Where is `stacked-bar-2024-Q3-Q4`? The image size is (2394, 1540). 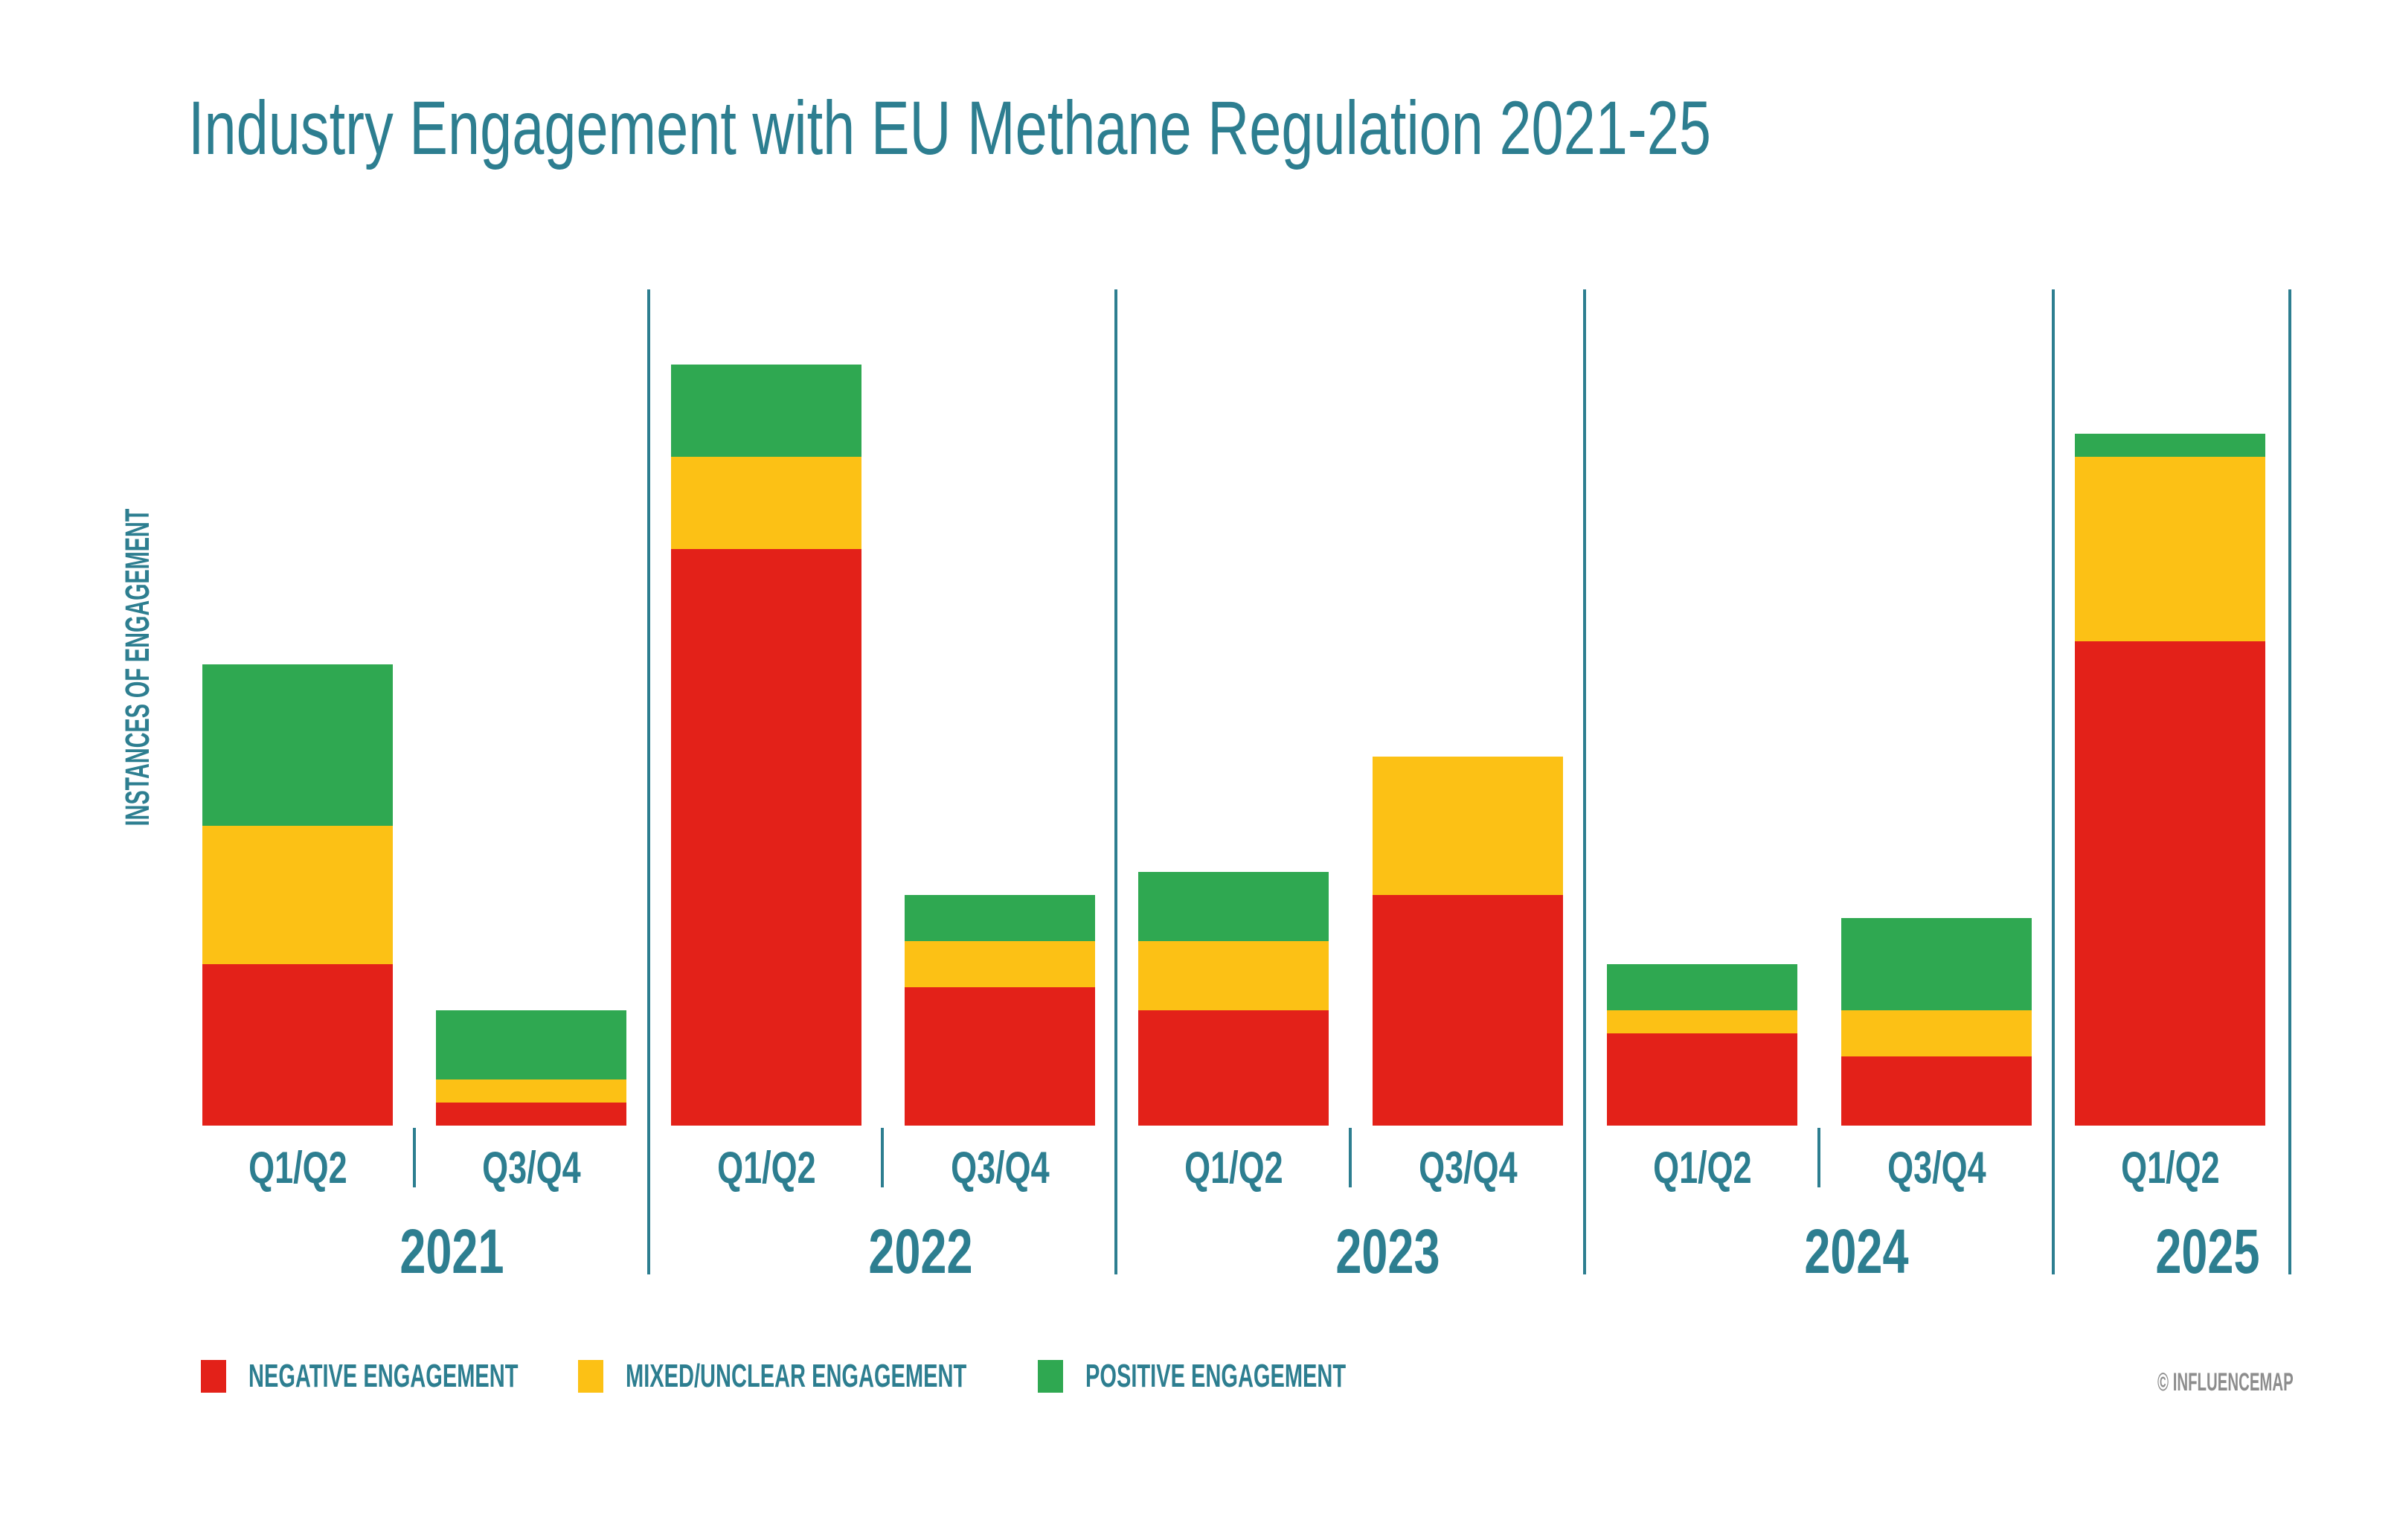 stacked-bar-2024-Q3-Q4 is located at coordinates (1936, 1022).